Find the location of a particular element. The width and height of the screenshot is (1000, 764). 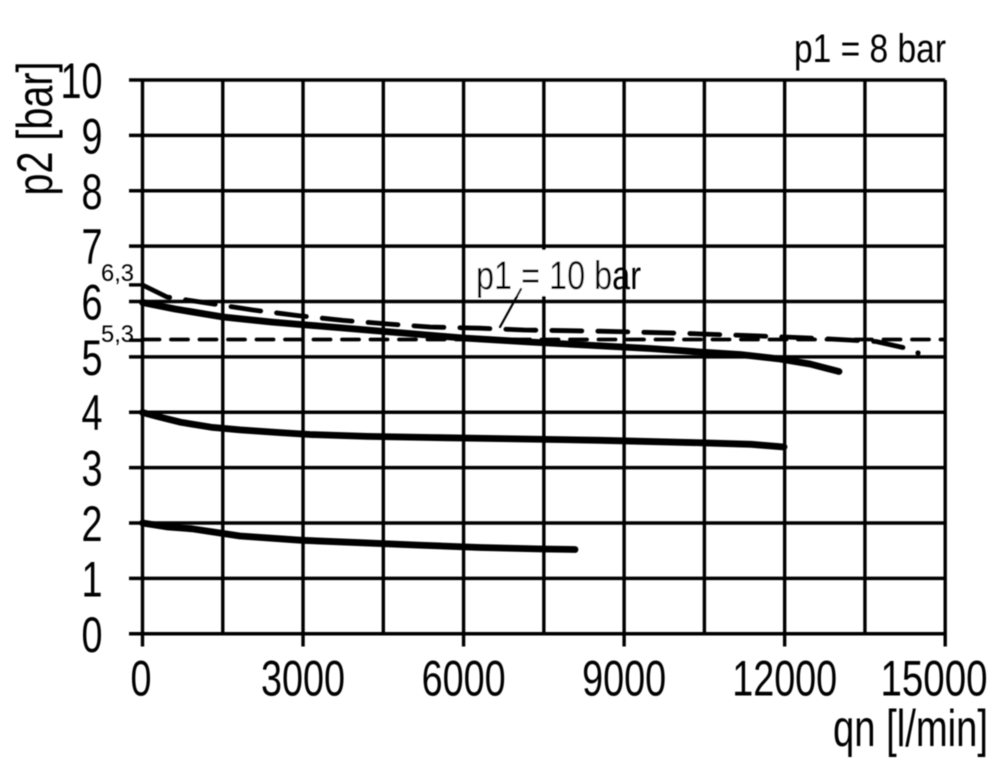

svg-text: p2 [bar] is located at coordinates (35, 129).